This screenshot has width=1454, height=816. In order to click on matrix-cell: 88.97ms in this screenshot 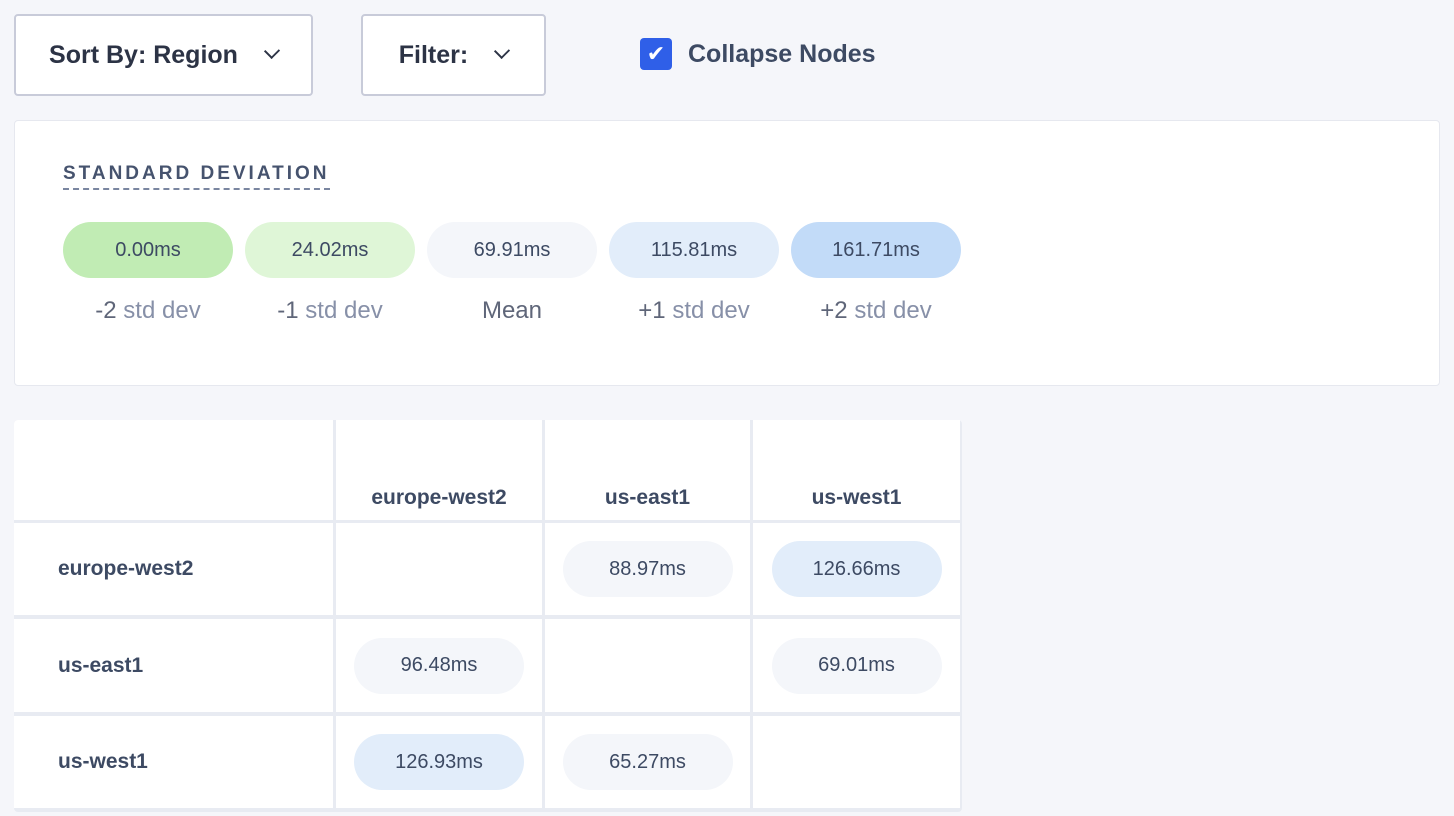, I will do `click(647, 569)`.